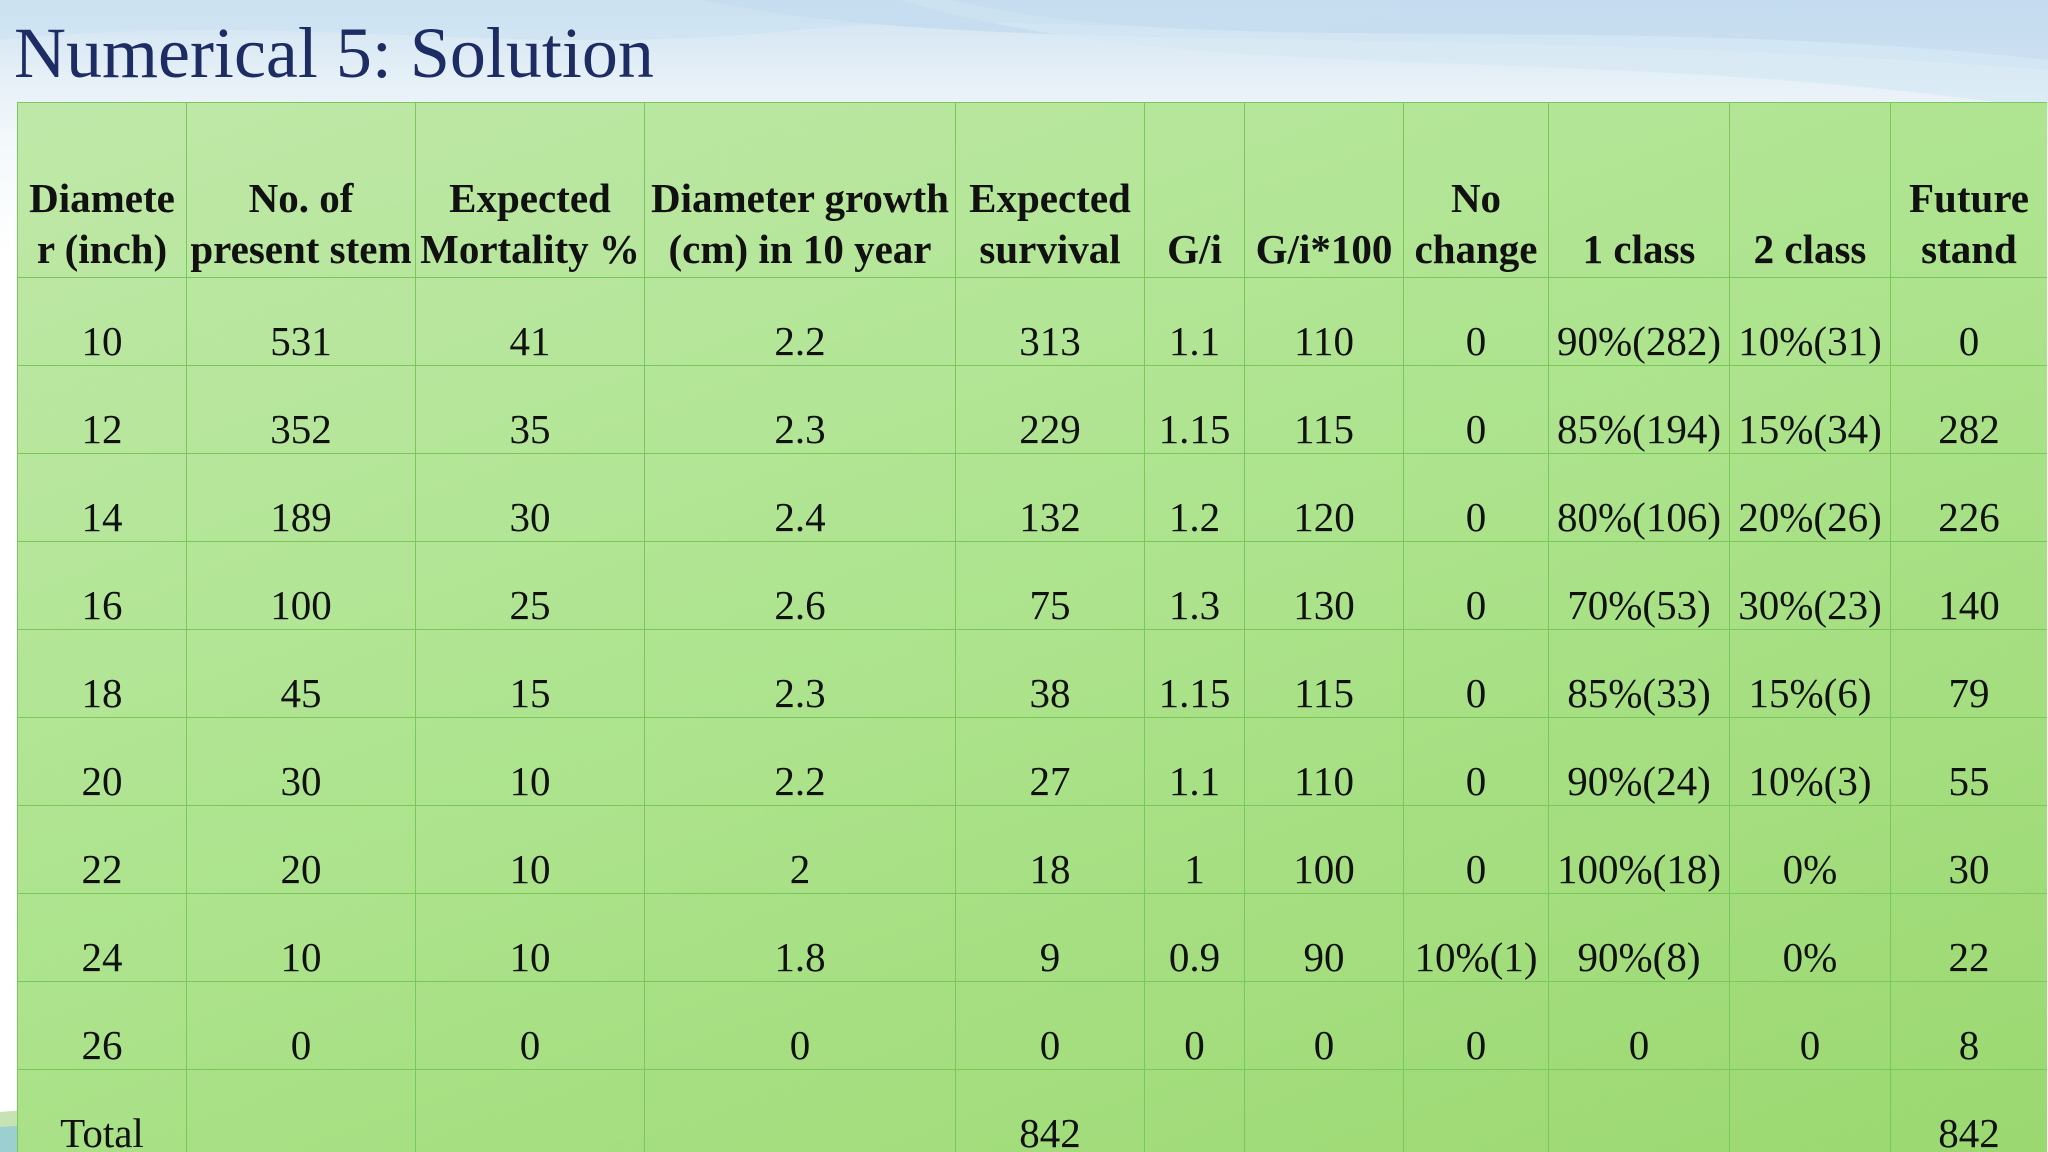 The image size is (2048, 1152). I want to click on cell-expected-survival: 38, so click(1050, 673).